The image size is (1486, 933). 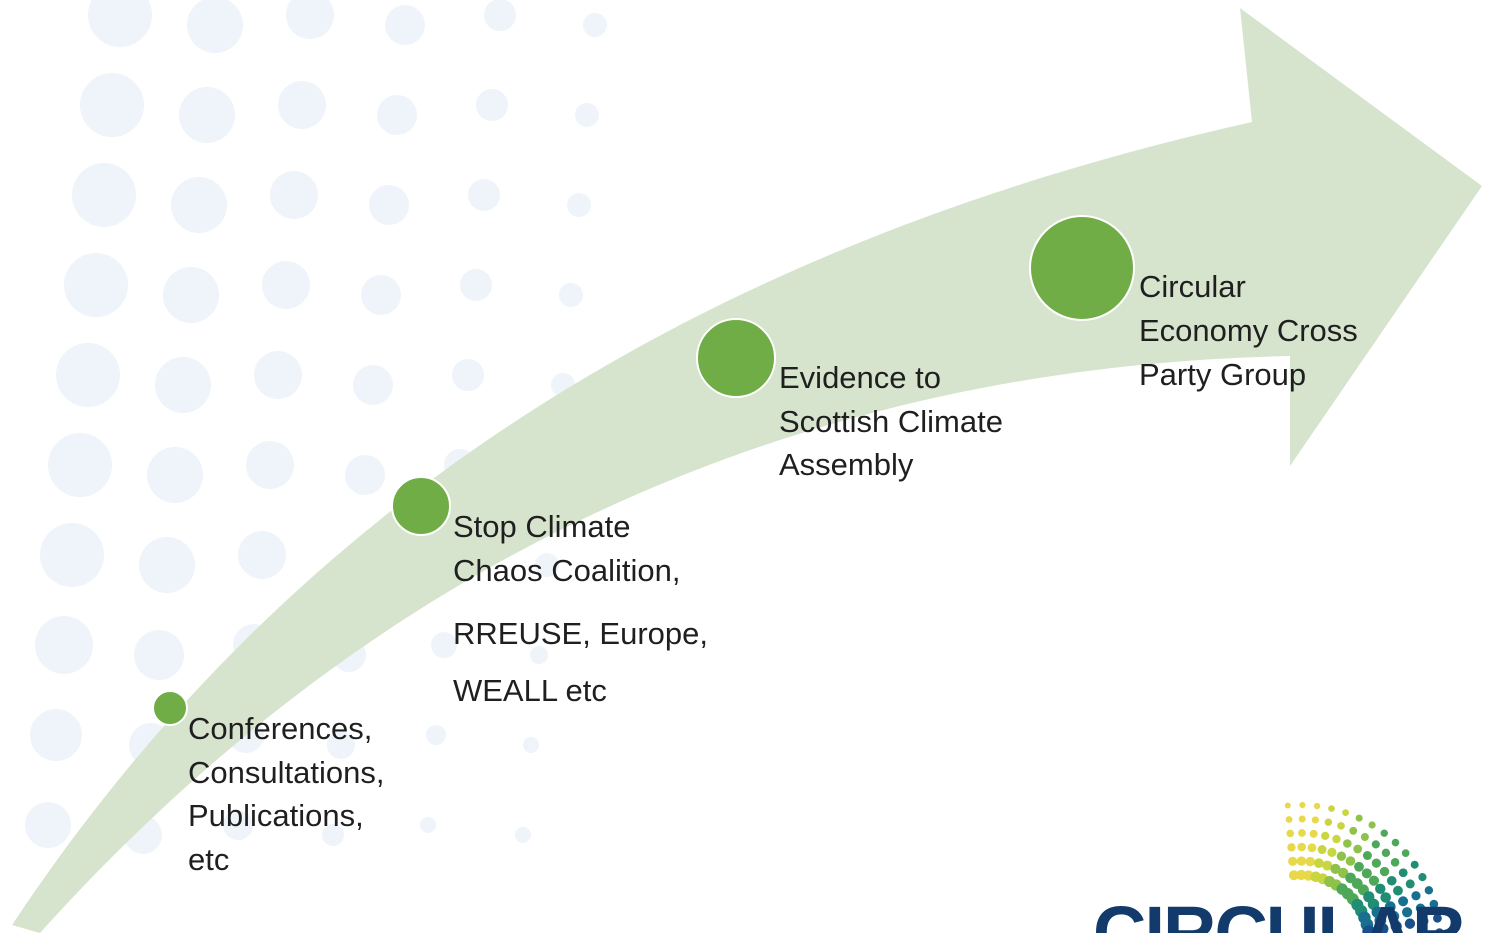 What do you see at coordinates (860, 377) in the screenshot?
I see `node-label: Evidence to` at bounding box center [860, 377].